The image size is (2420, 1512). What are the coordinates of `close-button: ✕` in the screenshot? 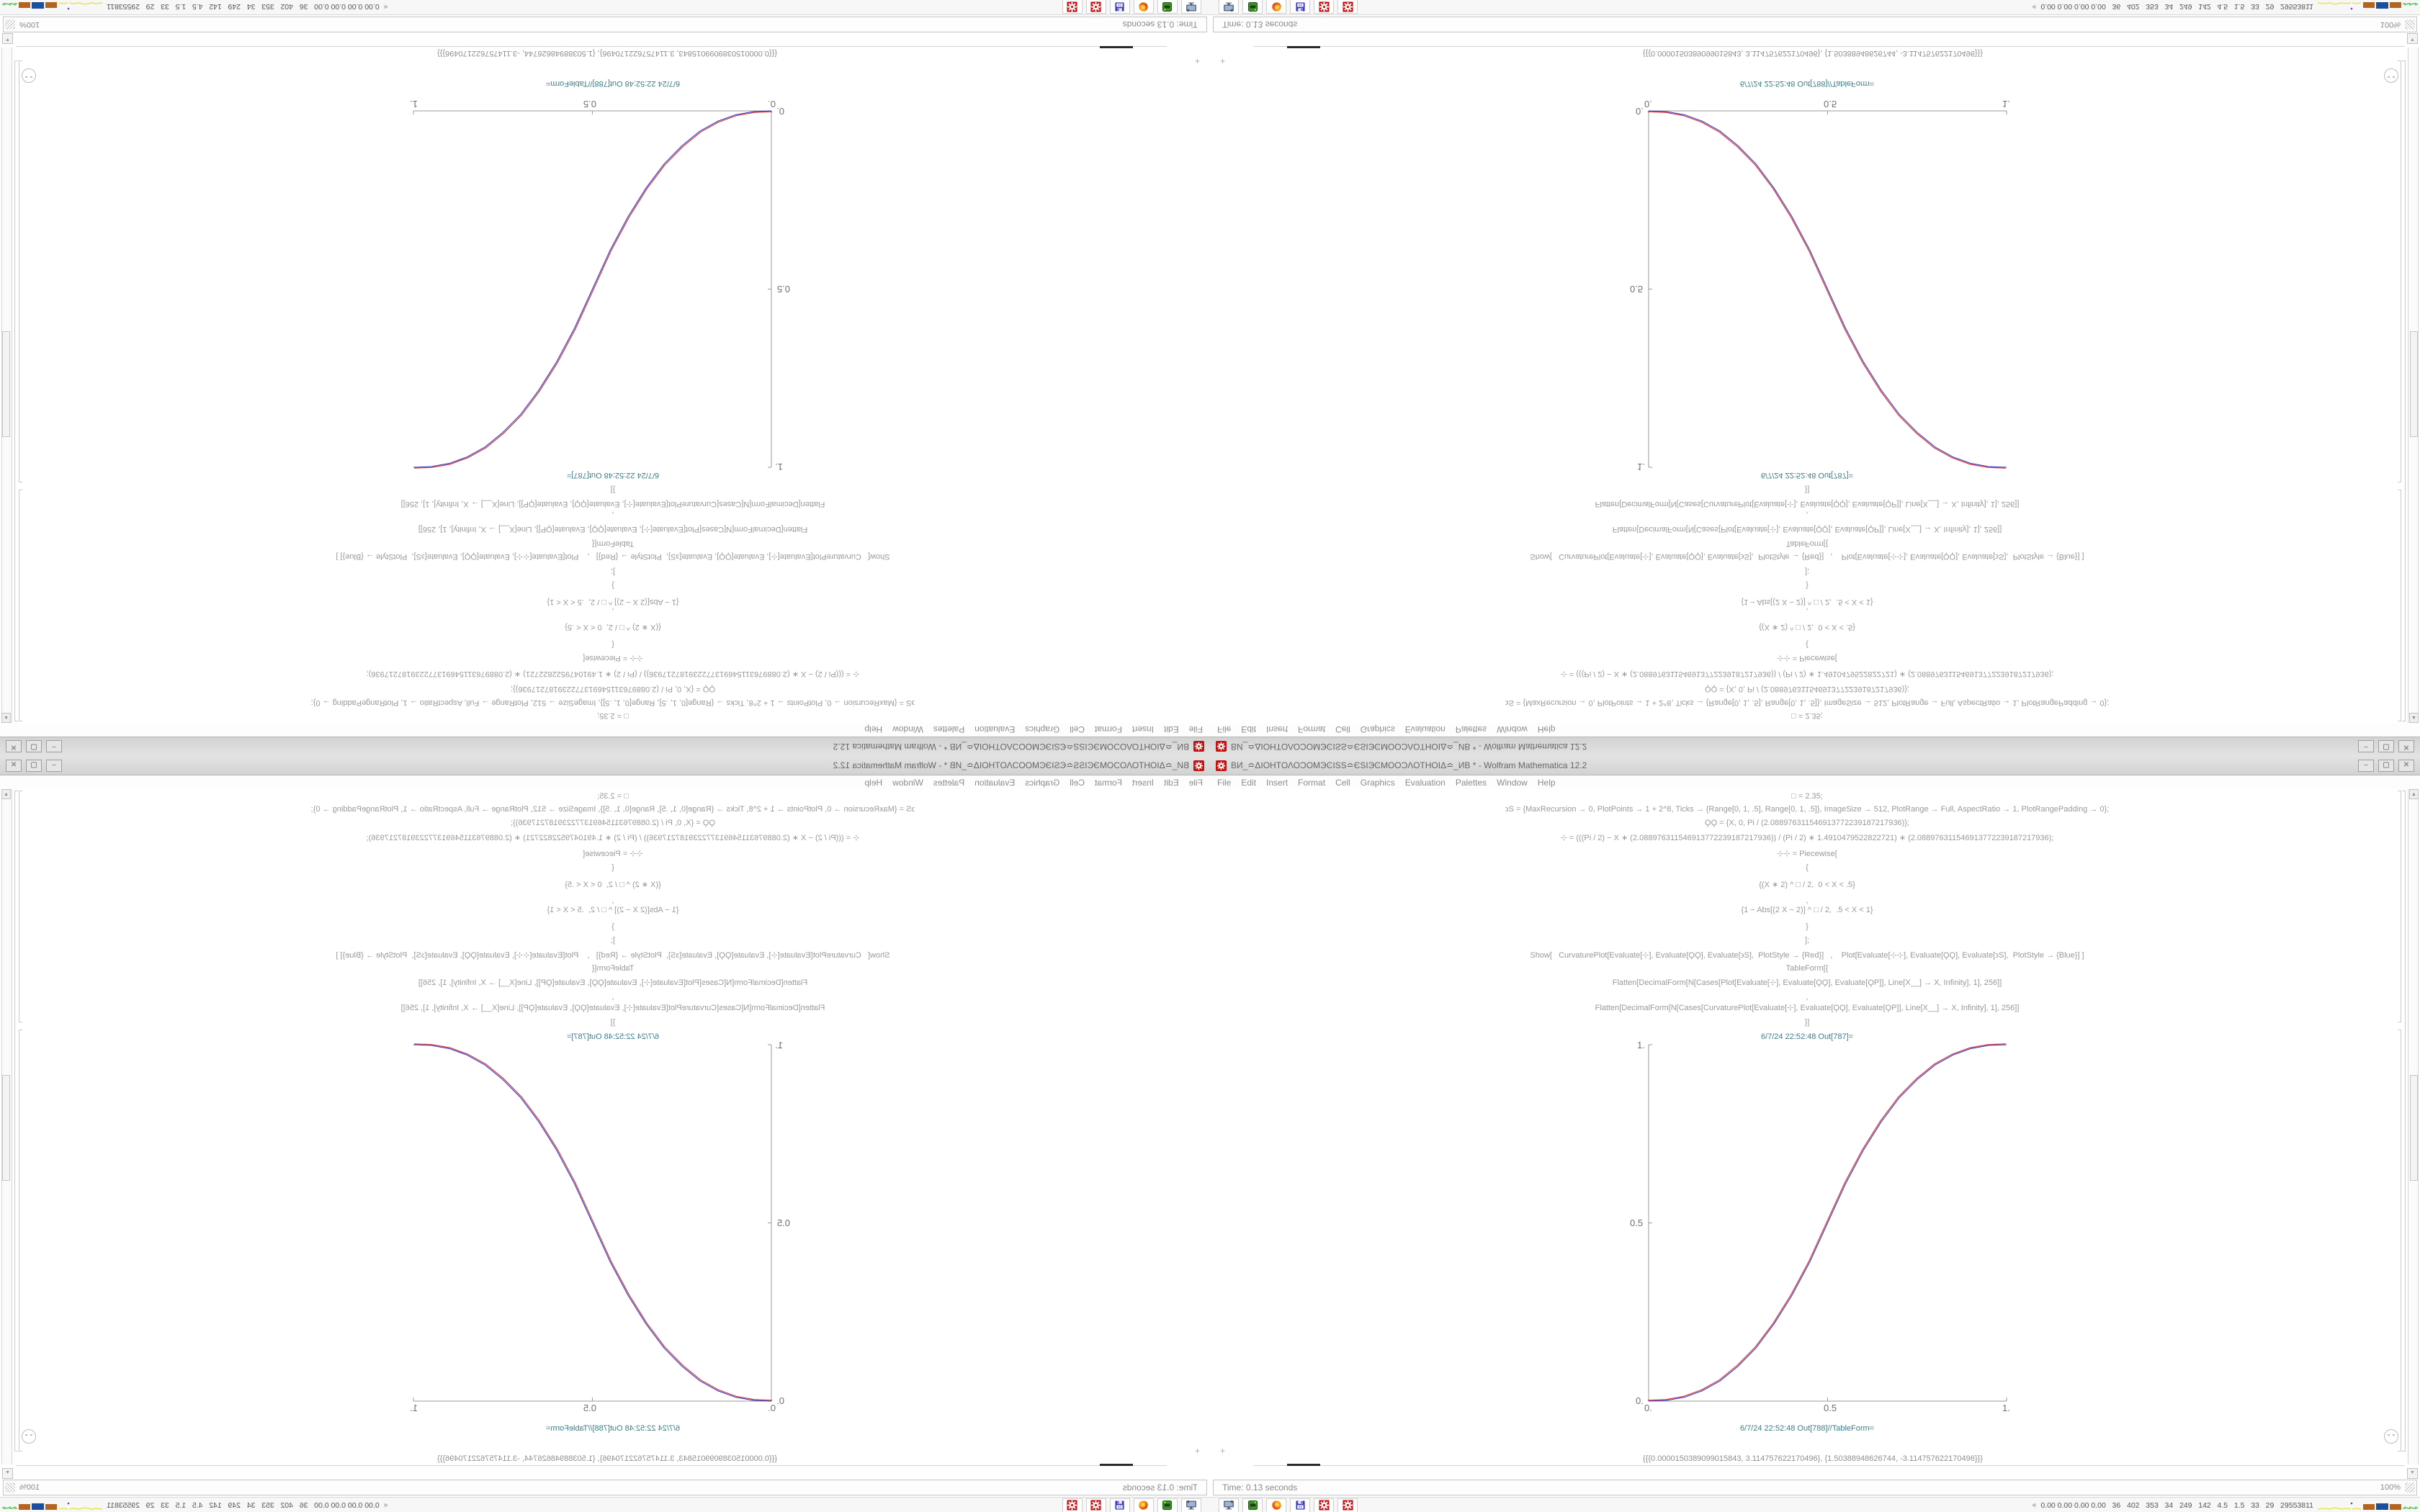 It's located at (2406, 746).